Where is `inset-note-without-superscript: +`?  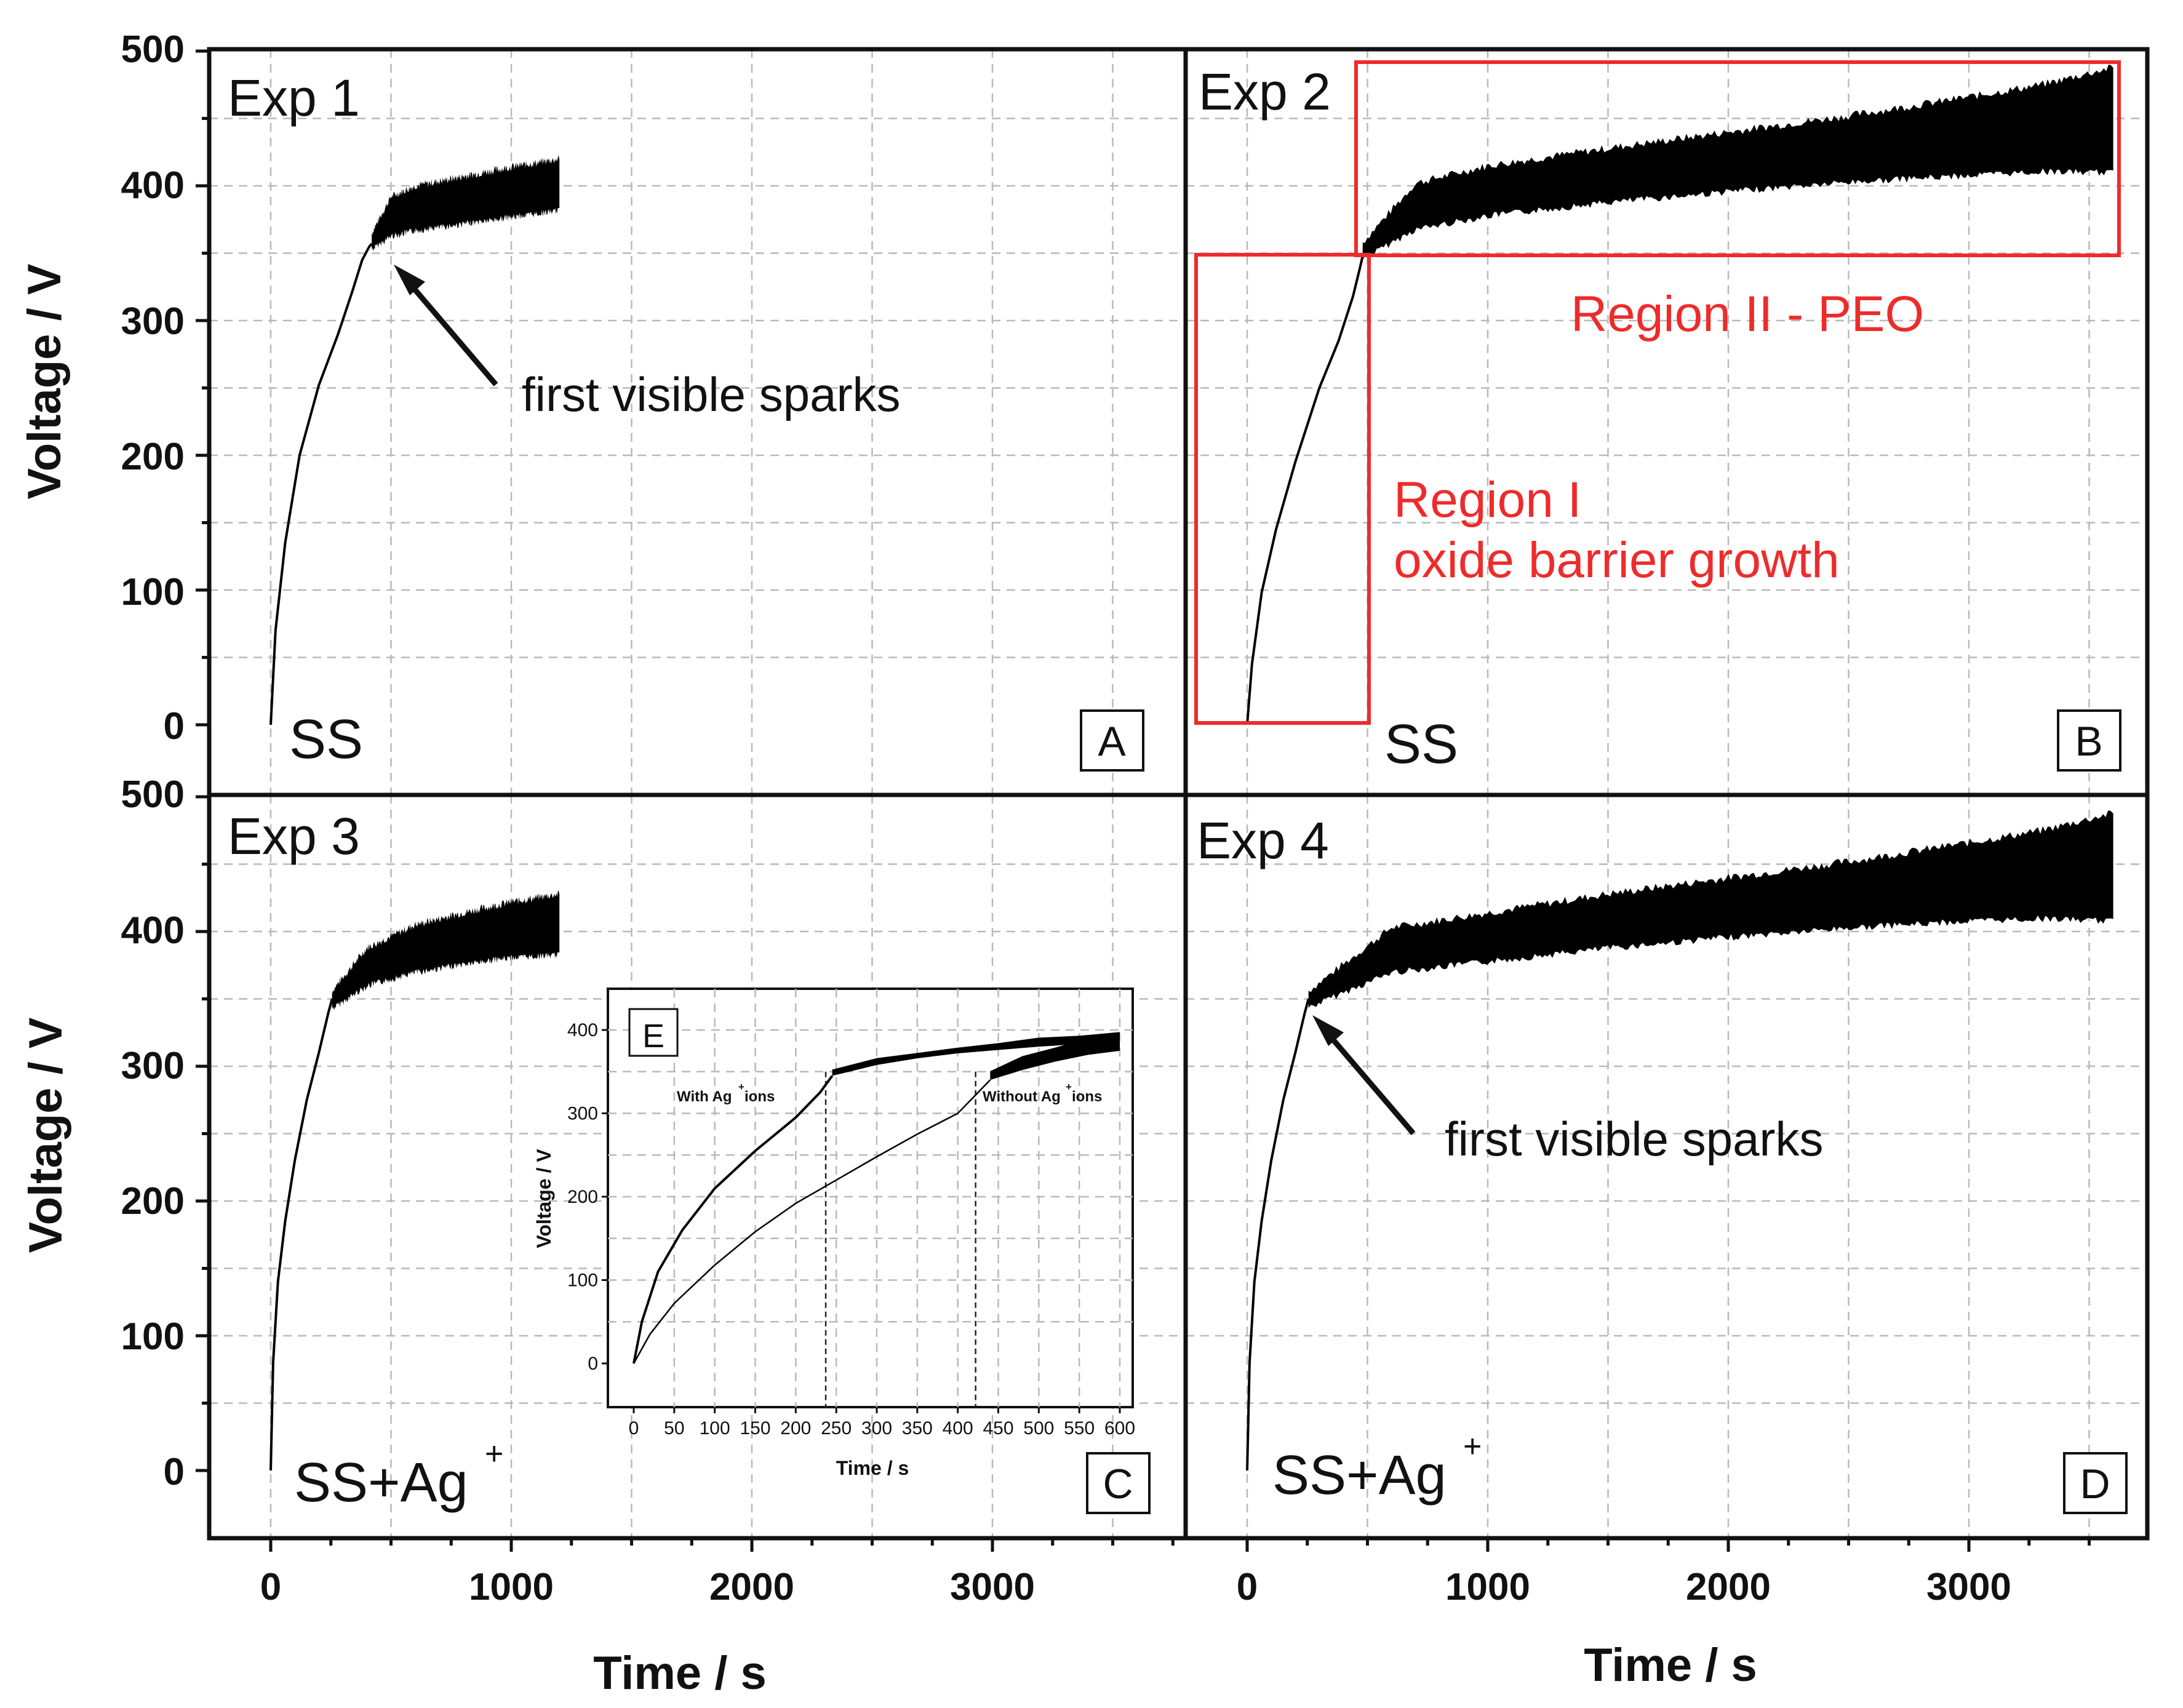
inset-note-without-superscript: + is located at coordinates (1069, 1087).